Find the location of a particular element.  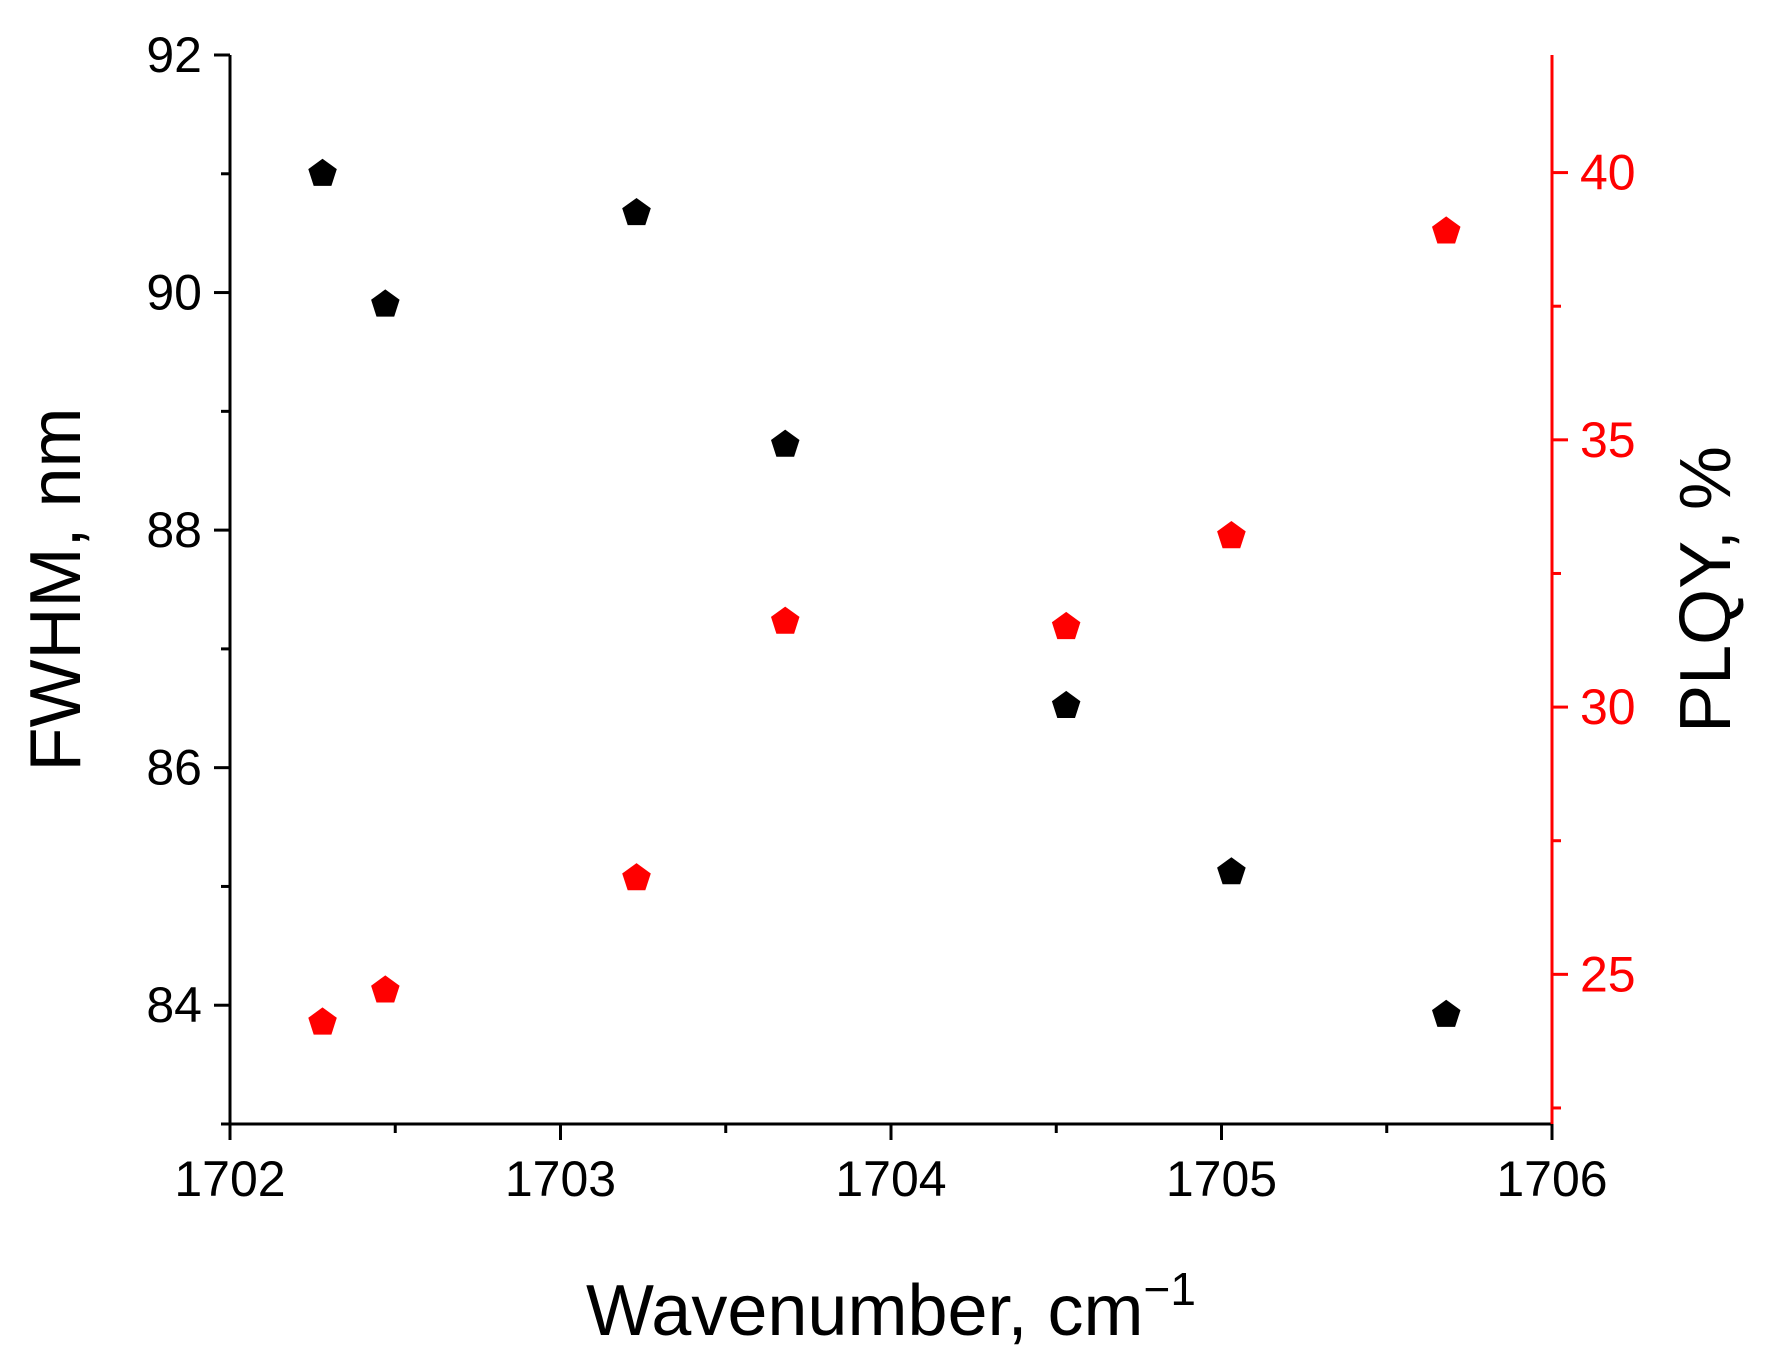

x-axis-title-superscript: −1 is located at coordinates (1170, 1289).